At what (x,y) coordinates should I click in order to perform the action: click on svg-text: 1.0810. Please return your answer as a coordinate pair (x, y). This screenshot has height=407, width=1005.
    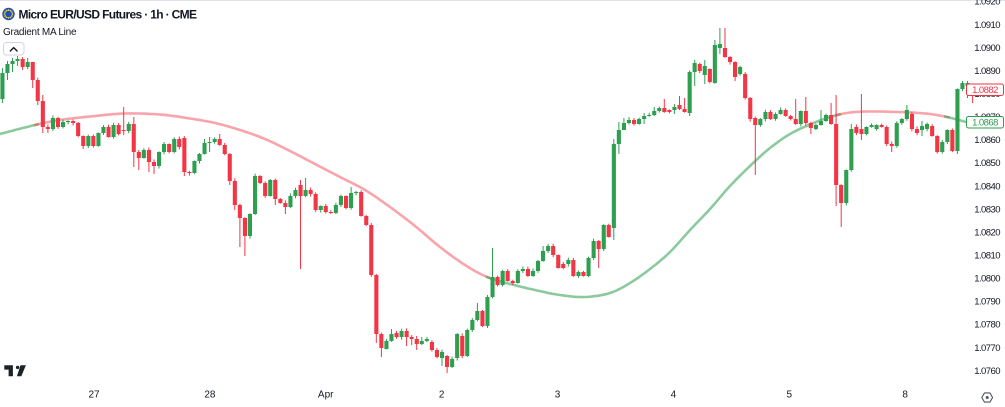
    Looking at the image, I should click on (987, 256).